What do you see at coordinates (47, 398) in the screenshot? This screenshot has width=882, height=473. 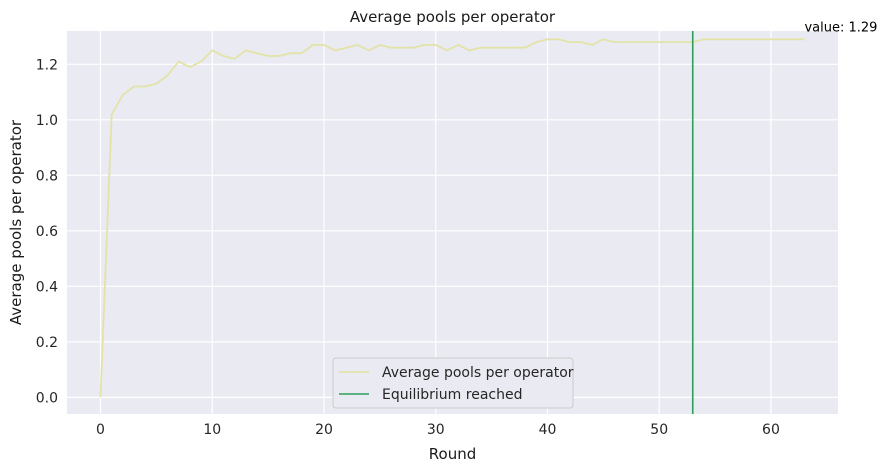 I see `y-tick-label: 0.0` at bounding box center [47, 398].